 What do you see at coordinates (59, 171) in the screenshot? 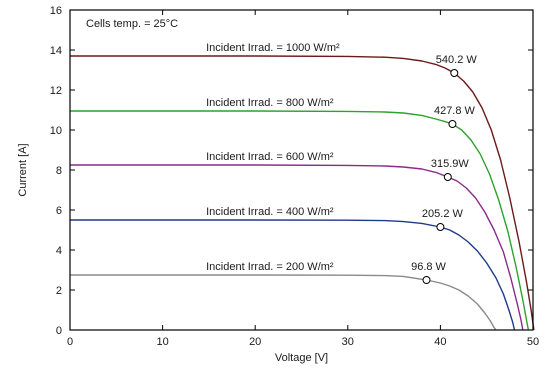
I see `y-tick-label: 8` at bounding box center [59, 171].